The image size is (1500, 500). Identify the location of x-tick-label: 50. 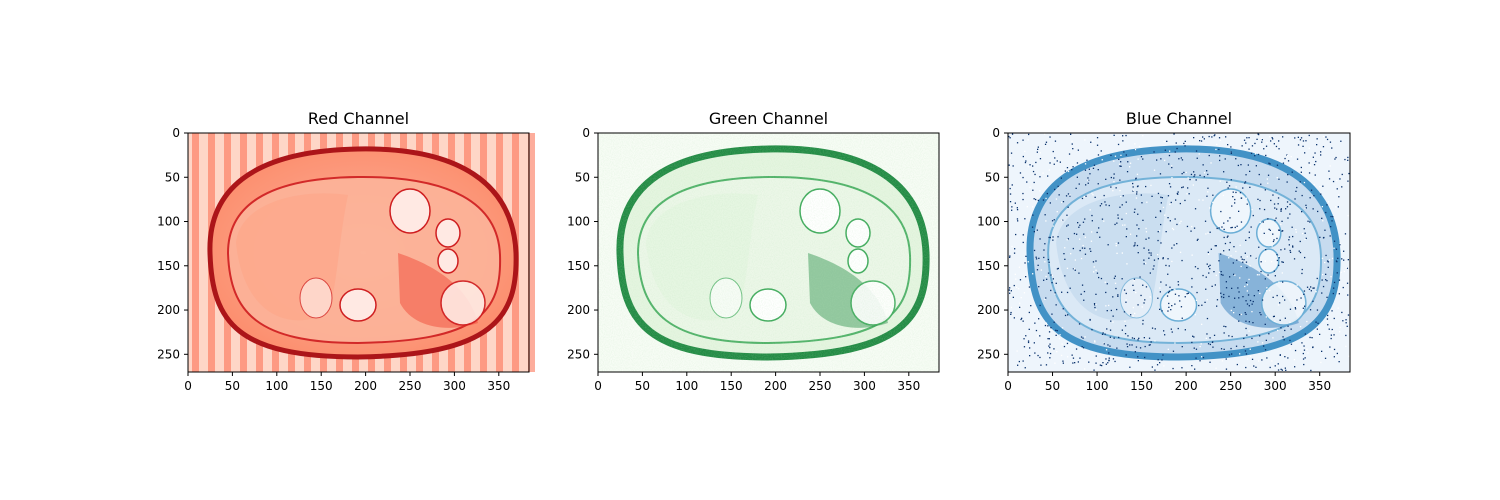
(1052, 386).